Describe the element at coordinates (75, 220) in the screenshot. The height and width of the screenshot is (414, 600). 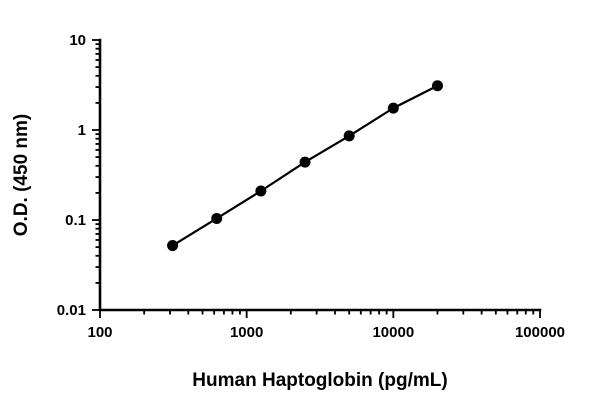
I see `y-tick-label: 0.1` at that location.